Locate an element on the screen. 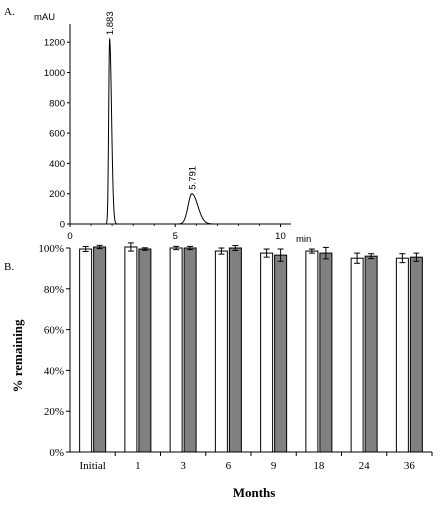  chart-b-ylabel: % remaining is located at coordinates (17, 356).